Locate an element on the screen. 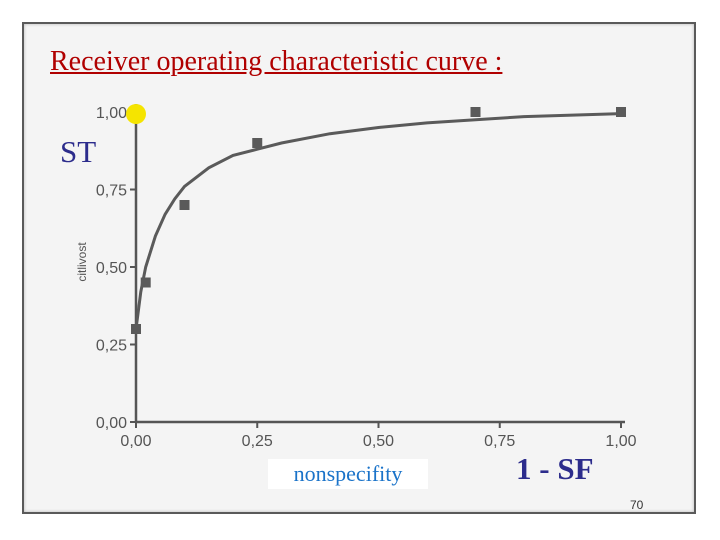  y-tick-label: 0,75 is located at coordinates (111, 191).